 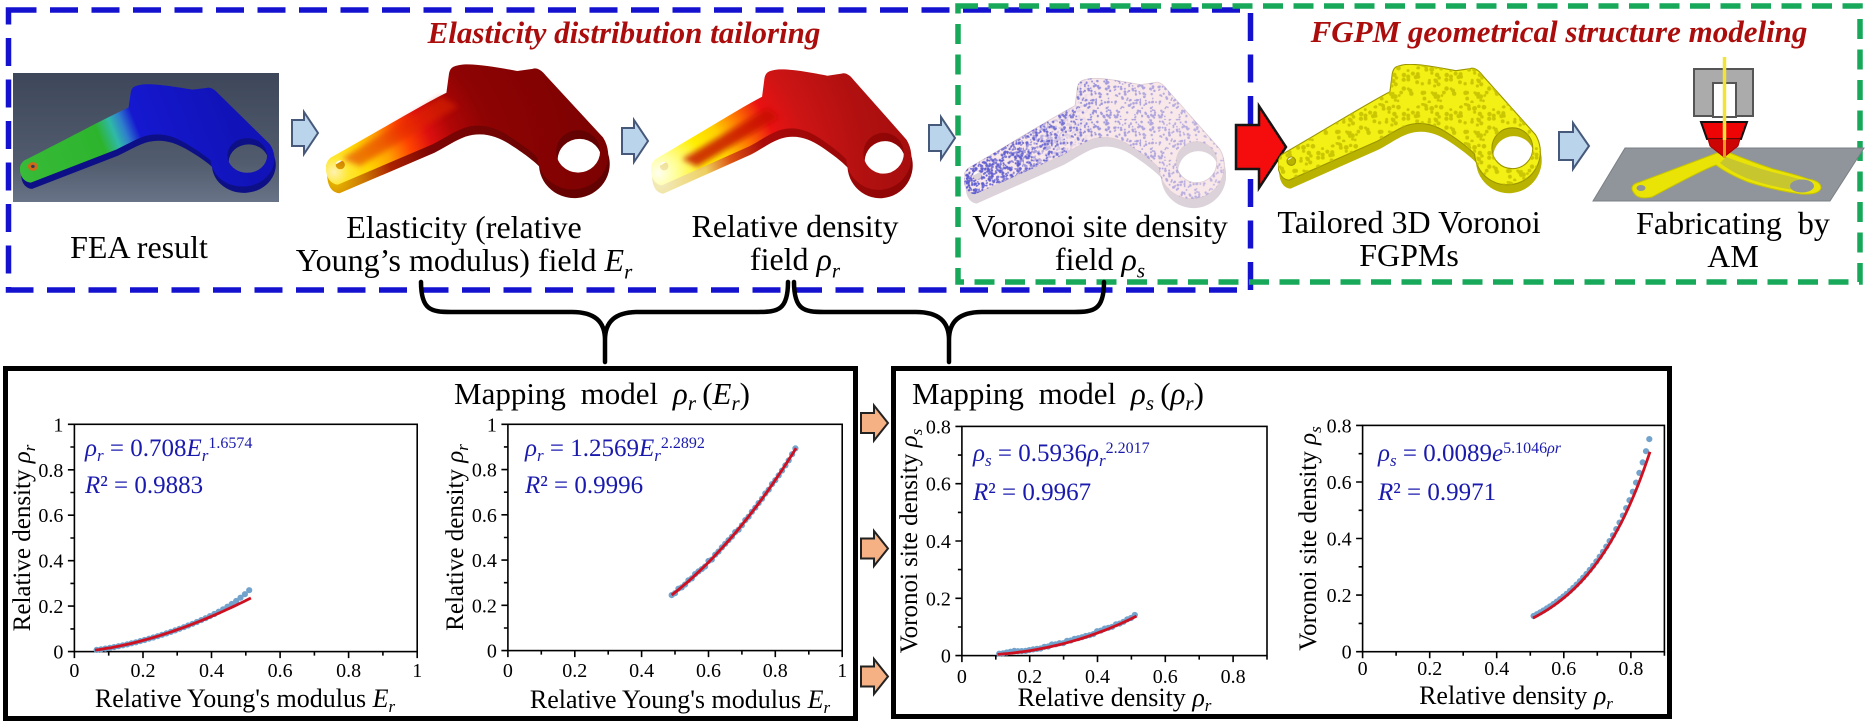 What do you see at coordinates (143, 485) in the screenshot?
I see `svg-text: R² = 0.9883` at bounding box center [143, 485].